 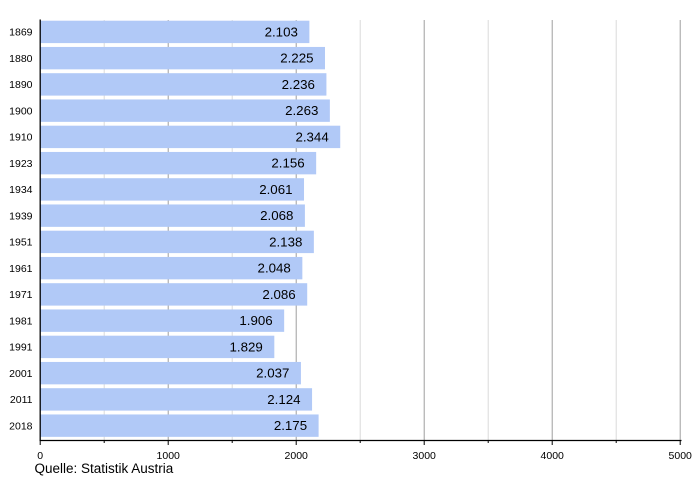 What do you see at coordinates (276, 215) in the screenshot?
I see `svg-text: 2.068` at bounding box center [276, 215].